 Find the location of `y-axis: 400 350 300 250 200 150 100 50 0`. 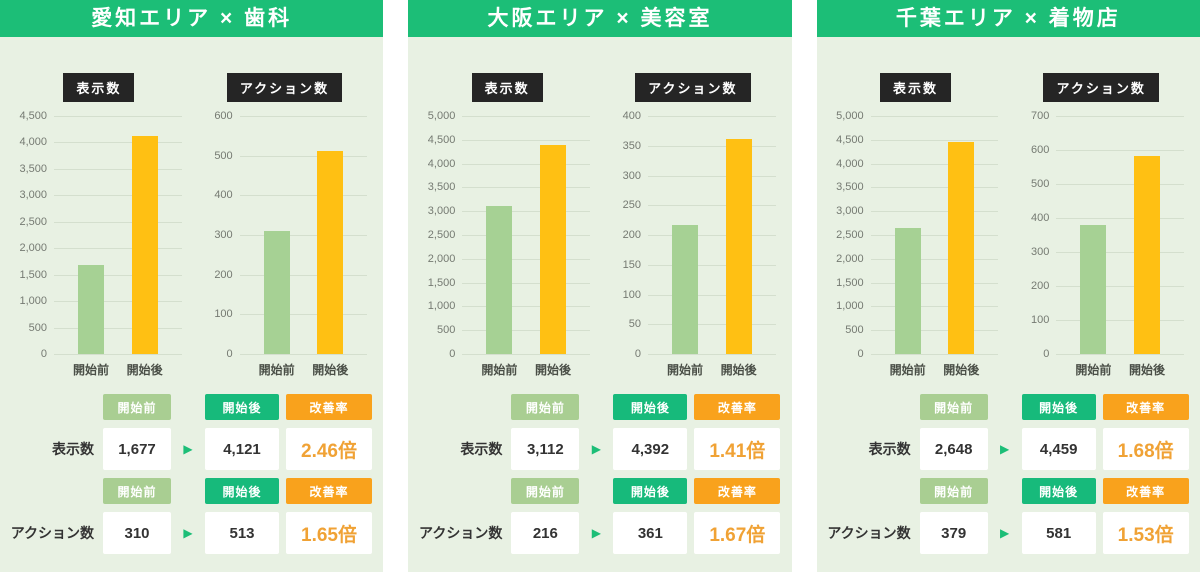

y-axis: 400 350 300 250 200 150 100 50 0 is located at coordinates (627, 235).